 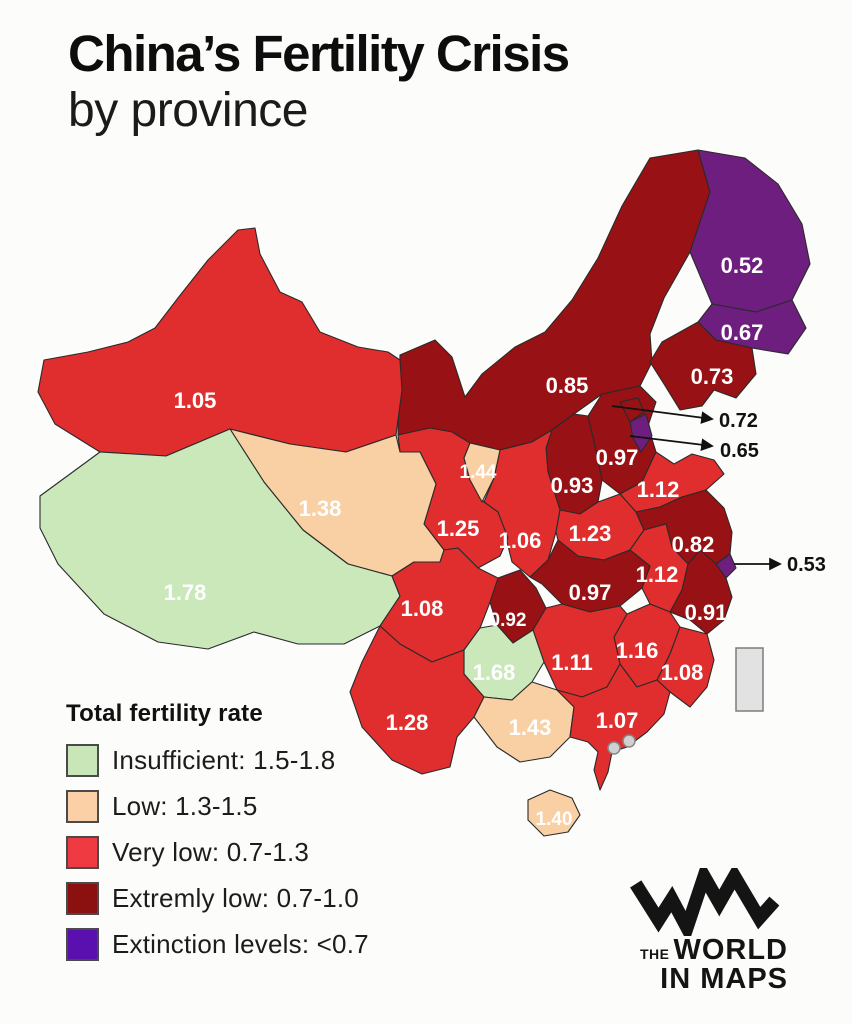 What do you see at coordinates (614, 748) in the screenshot?
I see `hong-kong-dot` at bounding box center [614, 748].